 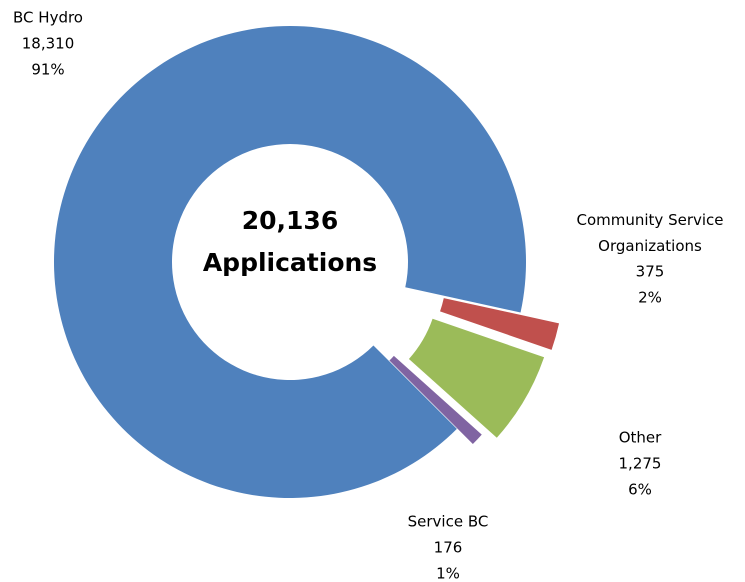 What do you see at coordinates (48, 44) in the screenshot?
I see `slice-value: 18,310` at bounding box center [48, 44].